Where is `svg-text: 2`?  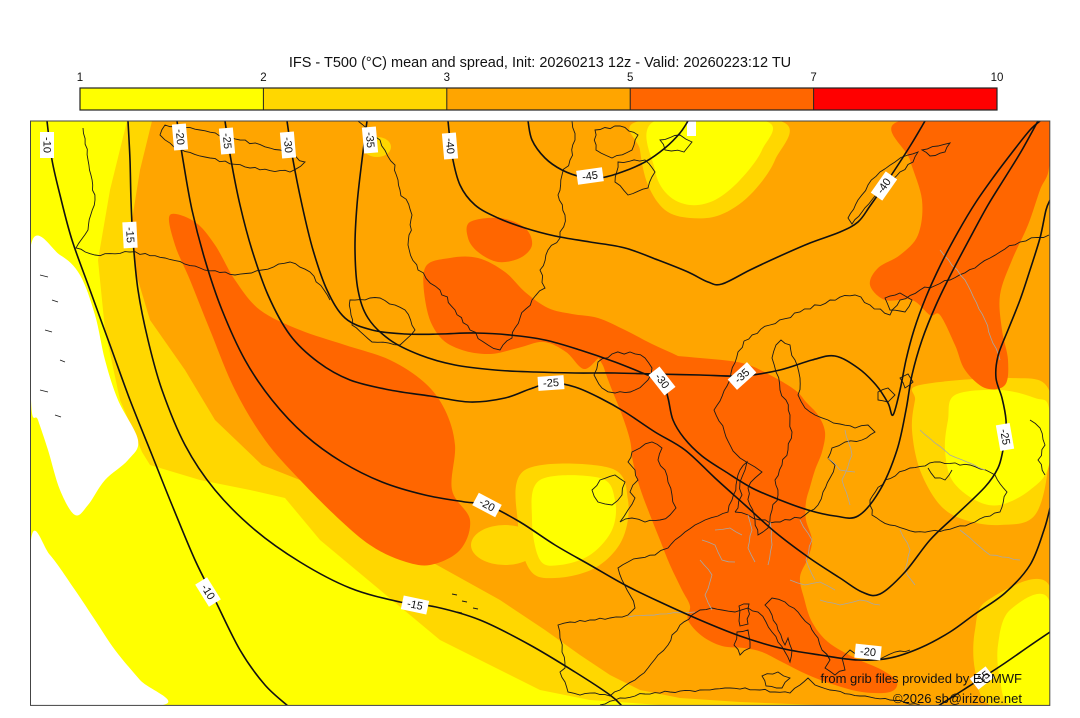 svg-text: 2 is located at coordinates (263, 78).